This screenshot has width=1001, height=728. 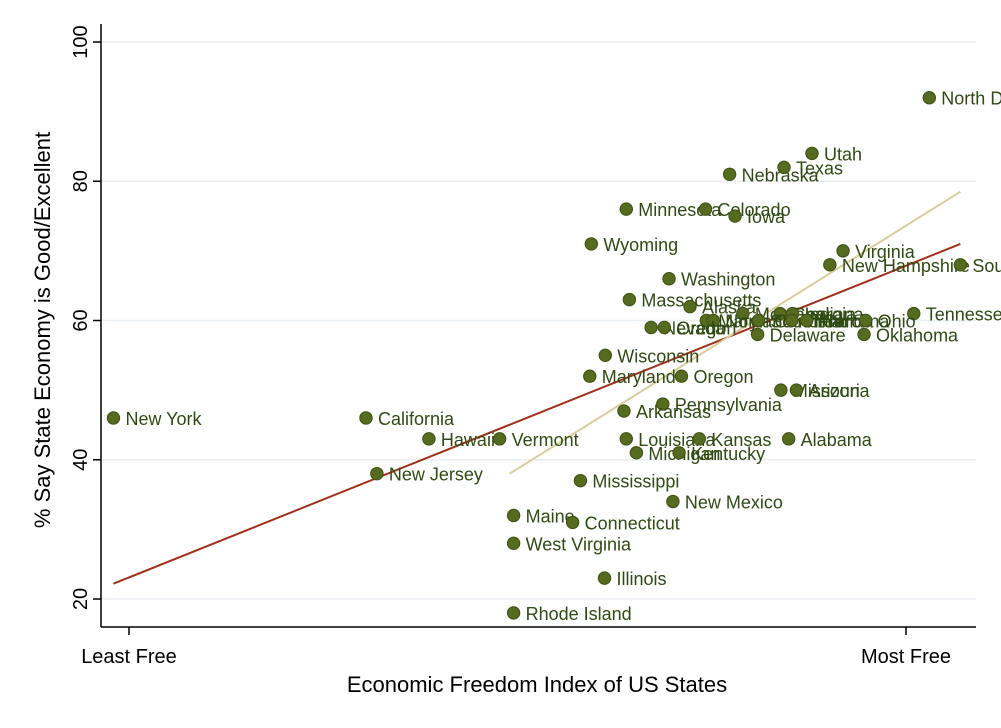 What do you see at coordinates (826, 322) in the screenshot?
I see `point-label-idaho-34: Idaho` at bounding box center [826, 322].